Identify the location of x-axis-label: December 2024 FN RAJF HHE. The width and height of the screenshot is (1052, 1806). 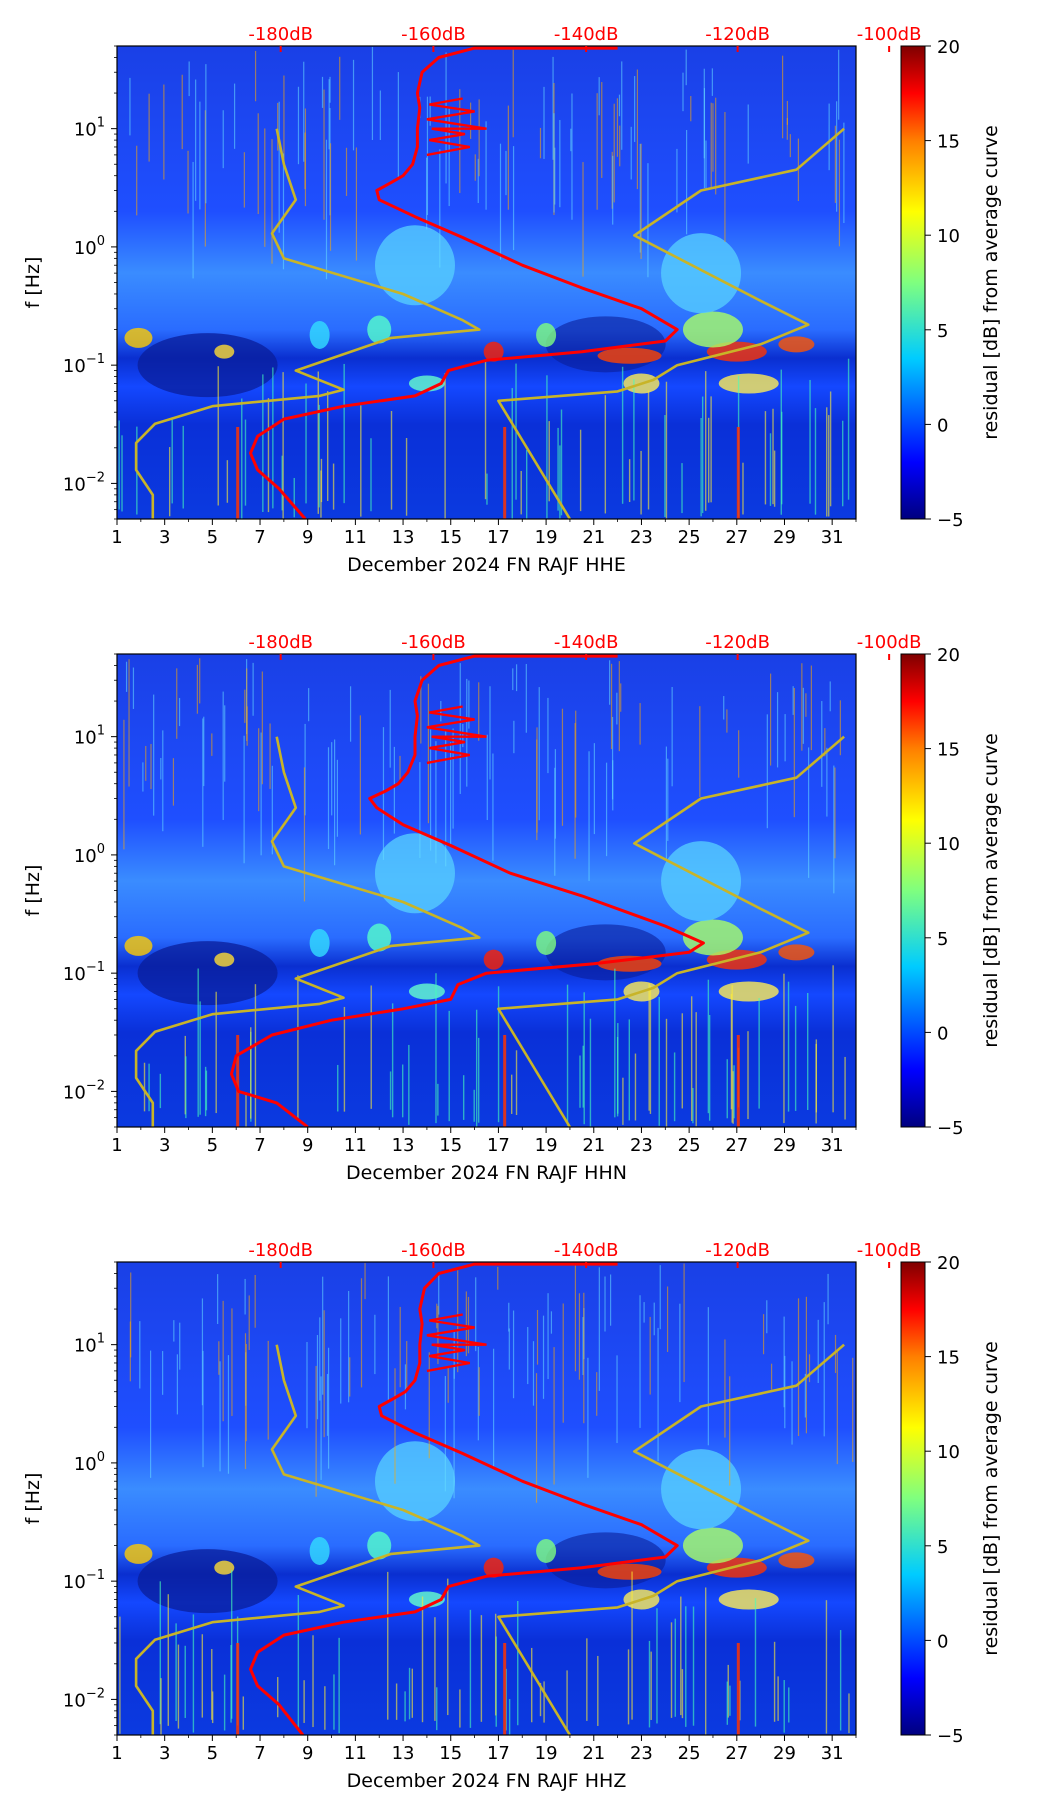
(486, 565).